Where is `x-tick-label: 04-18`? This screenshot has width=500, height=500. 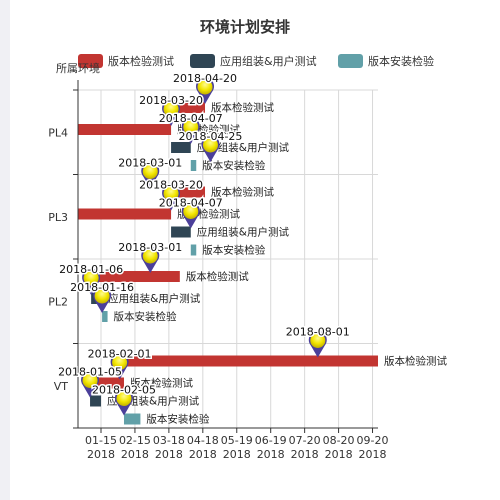
x-tick-label: 04-18 is located at coordinates (203, 440).